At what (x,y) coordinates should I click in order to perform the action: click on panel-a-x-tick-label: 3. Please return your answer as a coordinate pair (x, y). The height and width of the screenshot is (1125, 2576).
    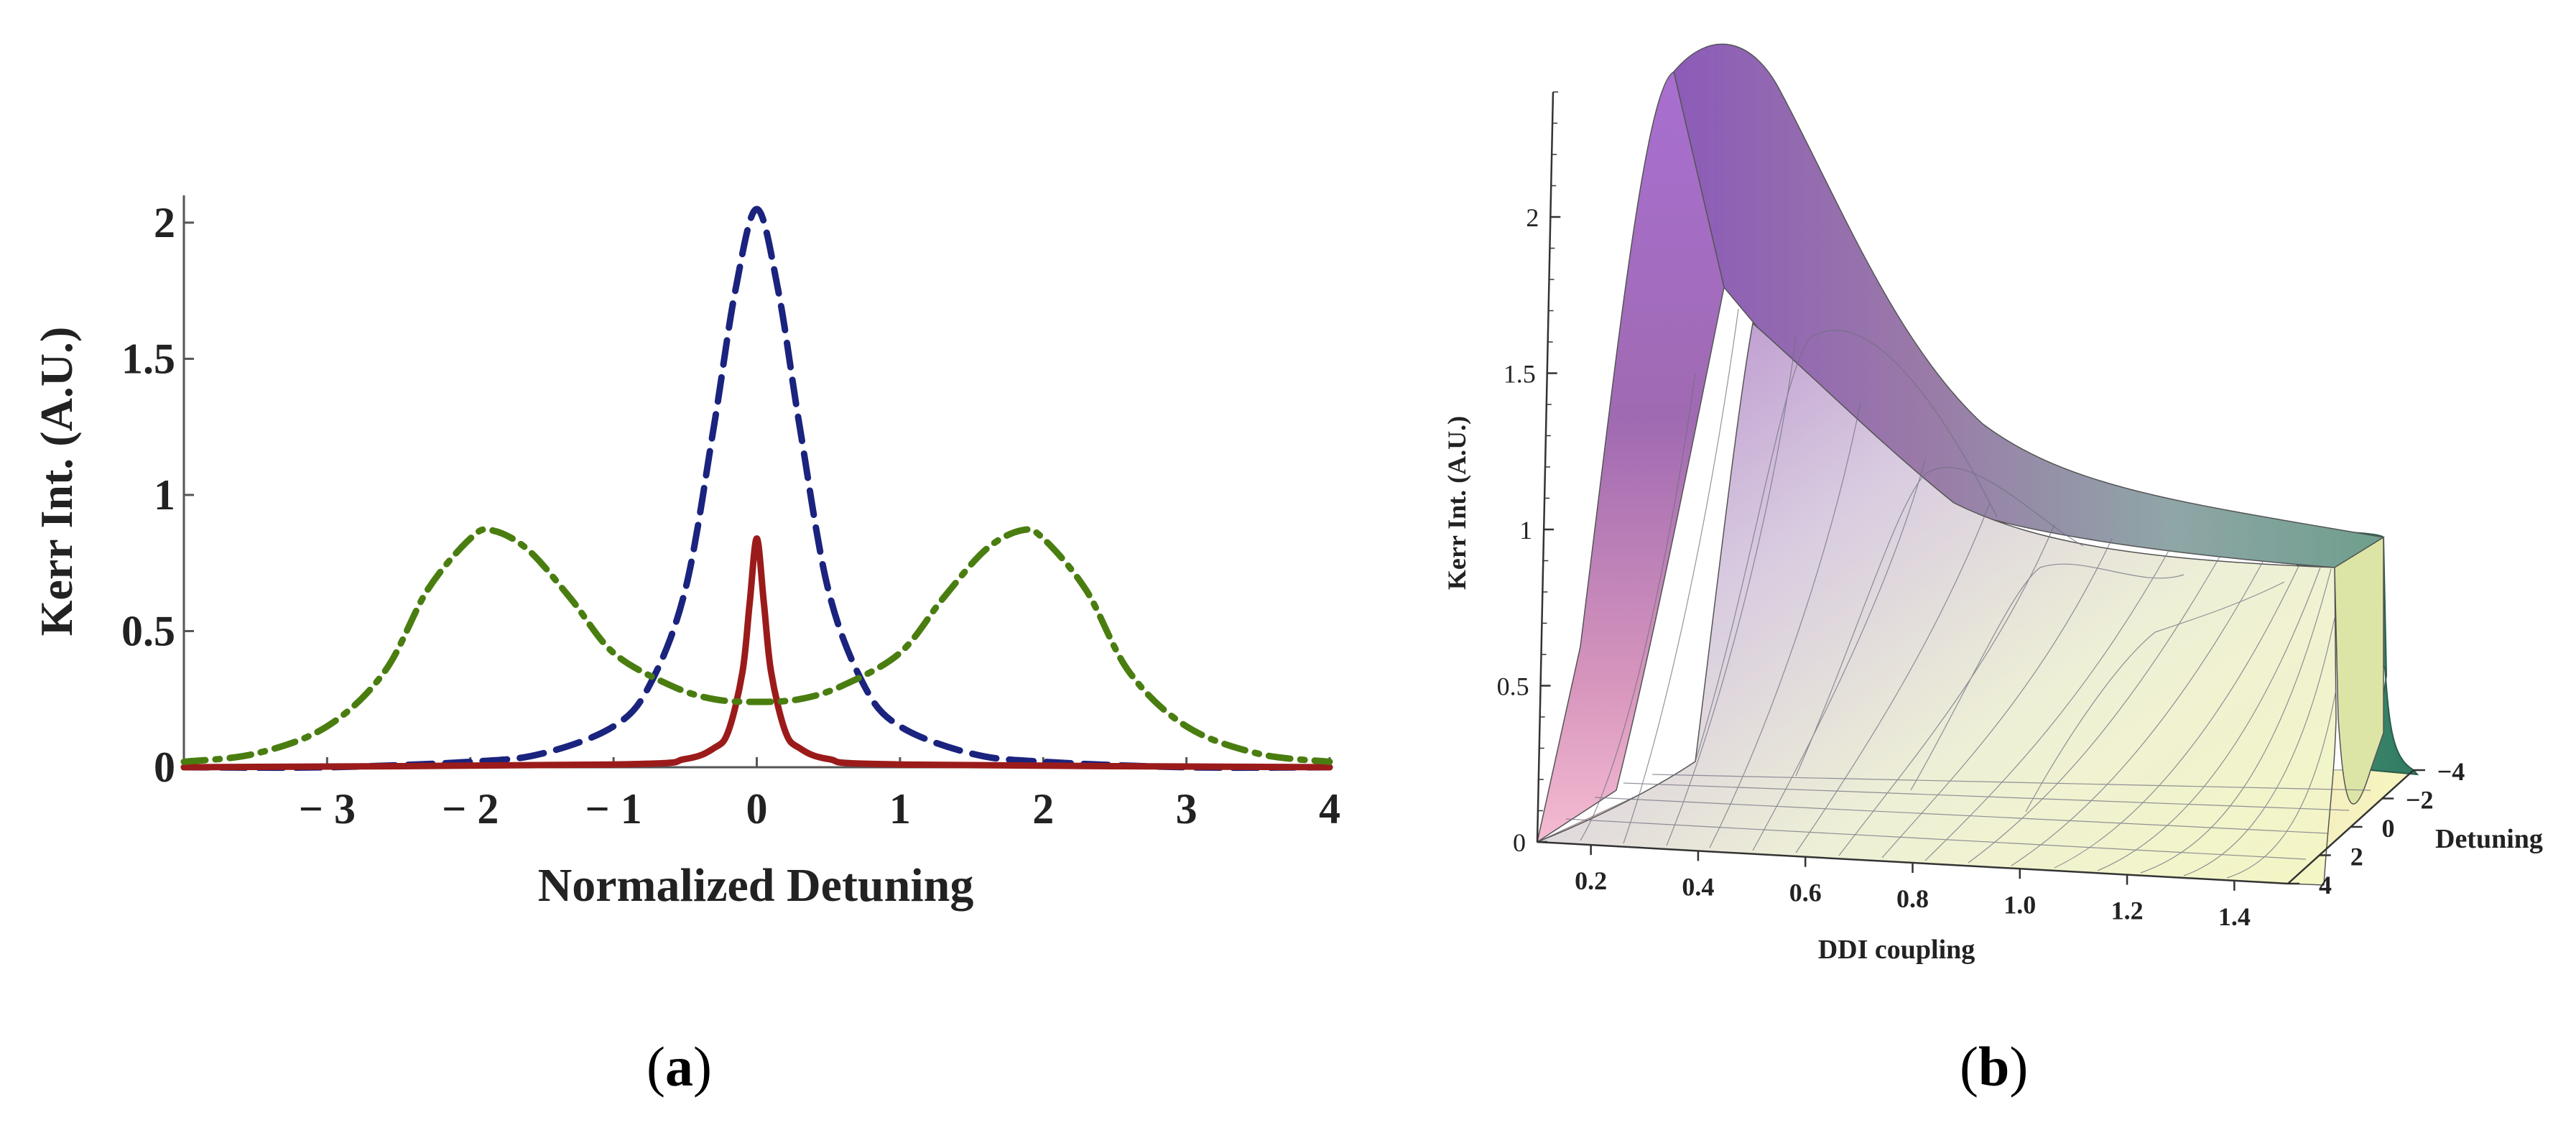
    Looking at the image, I should click on (1186, 809).